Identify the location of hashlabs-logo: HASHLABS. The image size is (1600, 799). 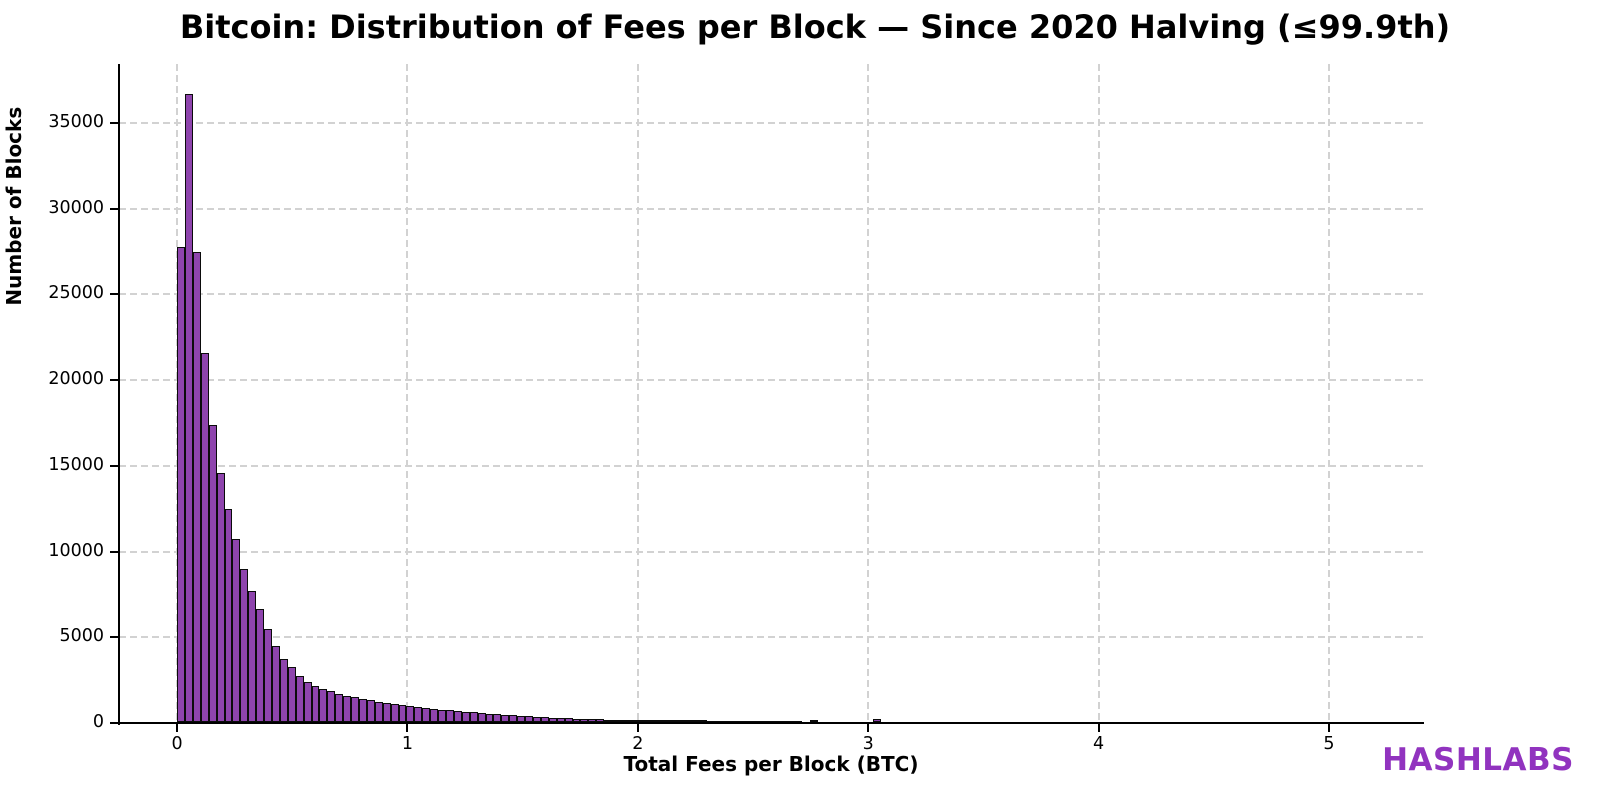
(1478, 760).